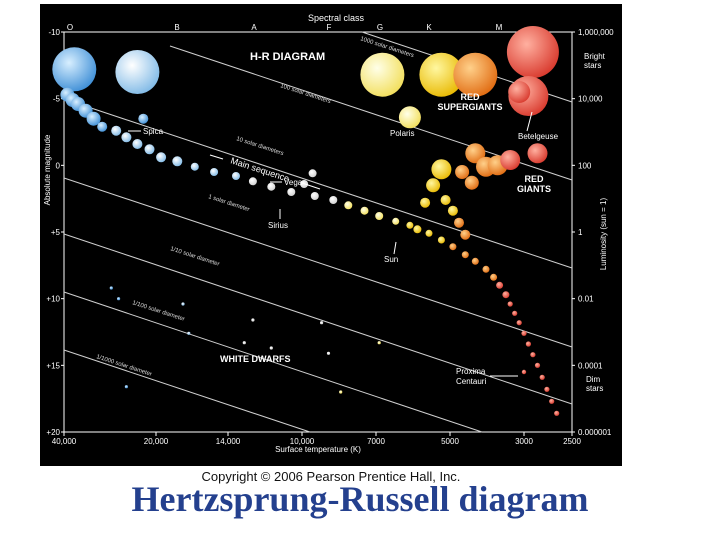  What do you see at coordinates (158, 311) in the screenshot?
I see `diameter-label-1-100: 1/100 solar diameter` at bounding box center [158, 311].